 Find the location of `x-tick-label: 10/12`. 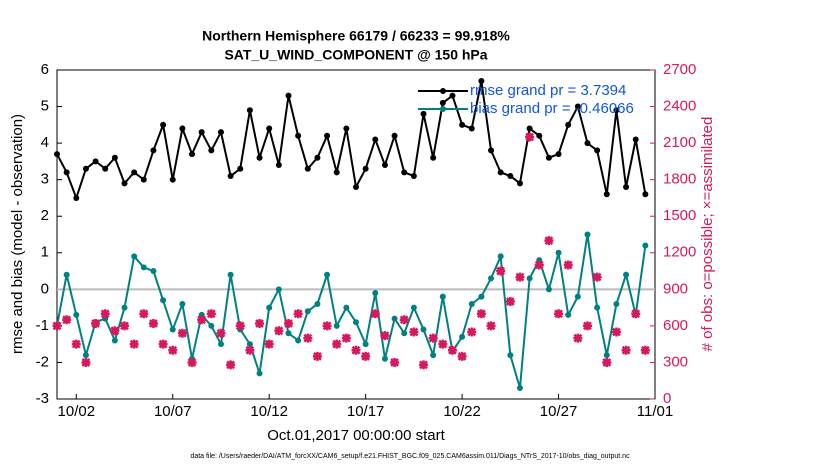

x-tick-label: 10/12 is located at coordinates (269, 411).